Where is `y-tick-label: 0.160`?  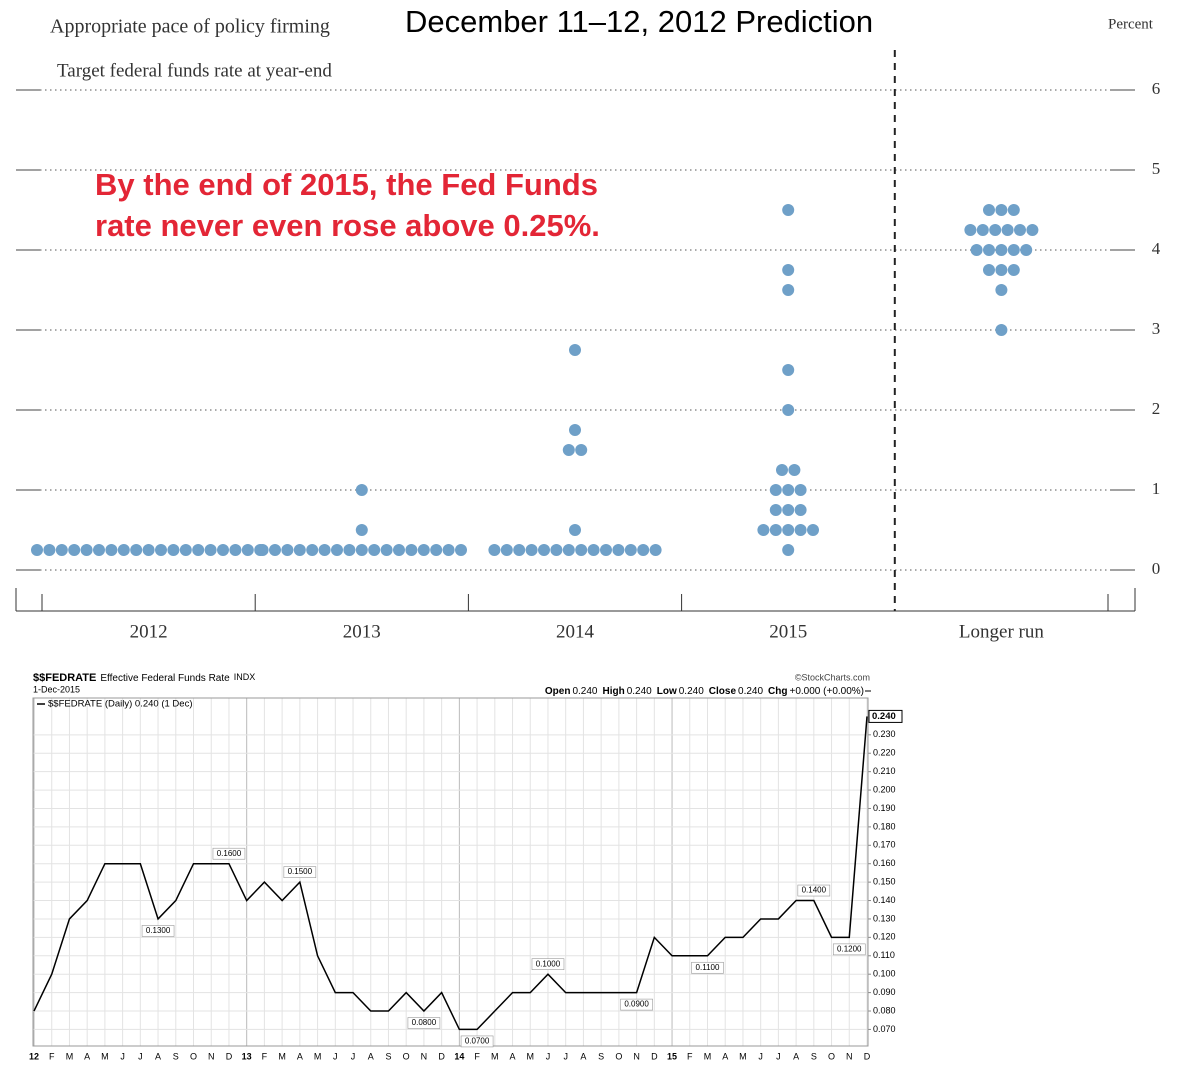 y-tick-label: 0.160 is located at coordinates (884, 863).